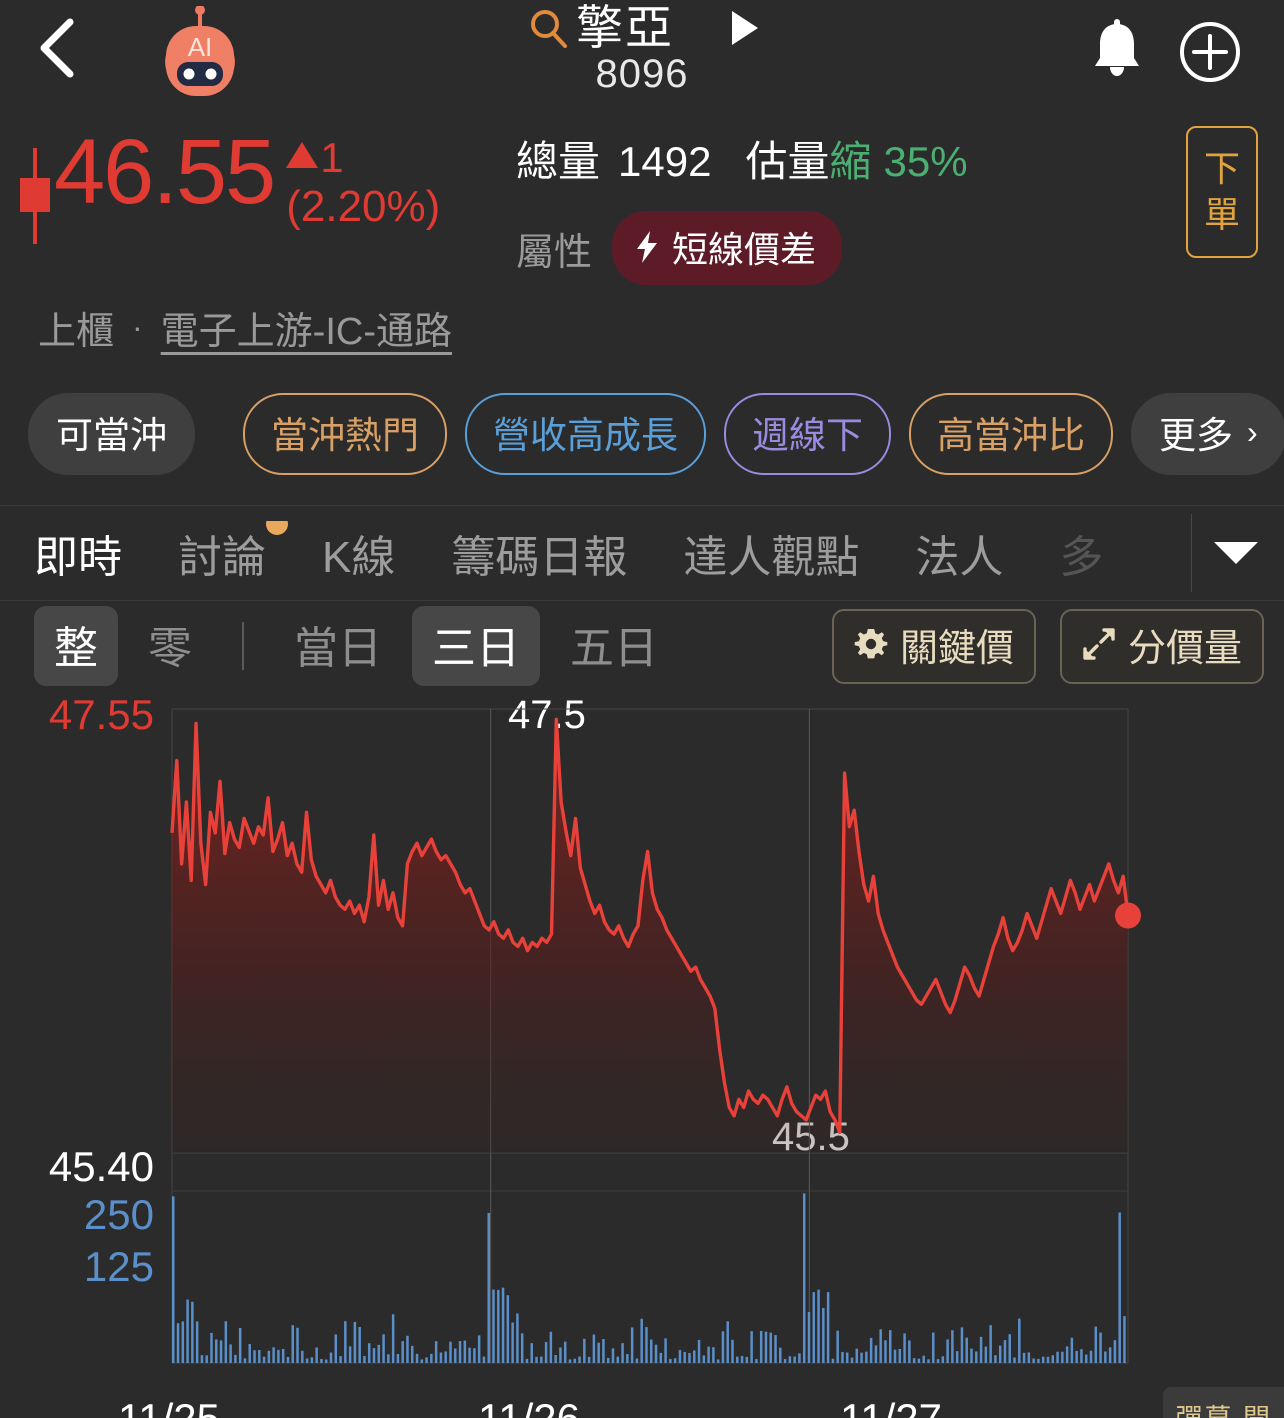  What do you see at coordinates (76, 332) in the screenshot?
I see `market-type: 上櫃` at bounding box center [76, 332].